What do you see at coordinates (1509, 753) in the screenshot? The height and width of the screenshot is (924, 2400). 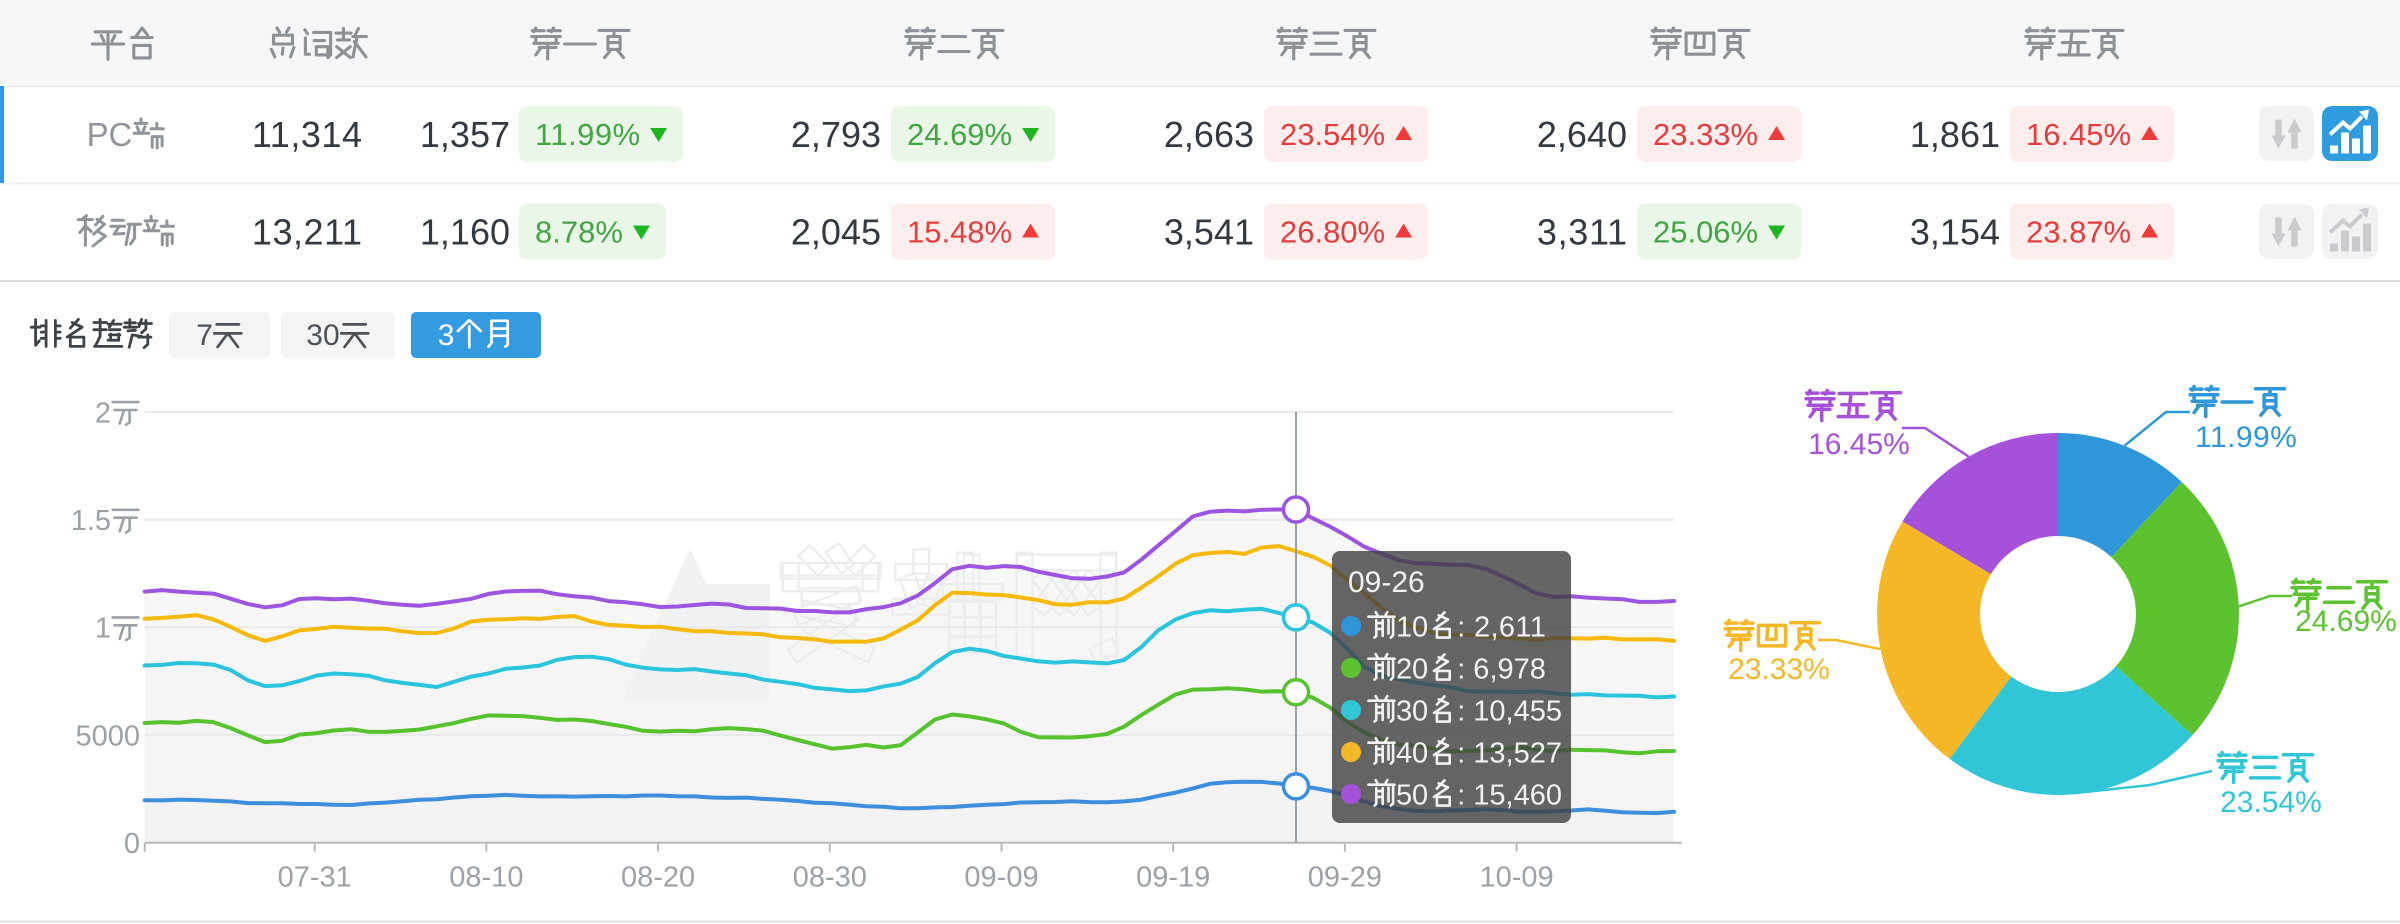 I see `svg-text:: 13,527: : 13,527` at bounding box center [1509, 753].